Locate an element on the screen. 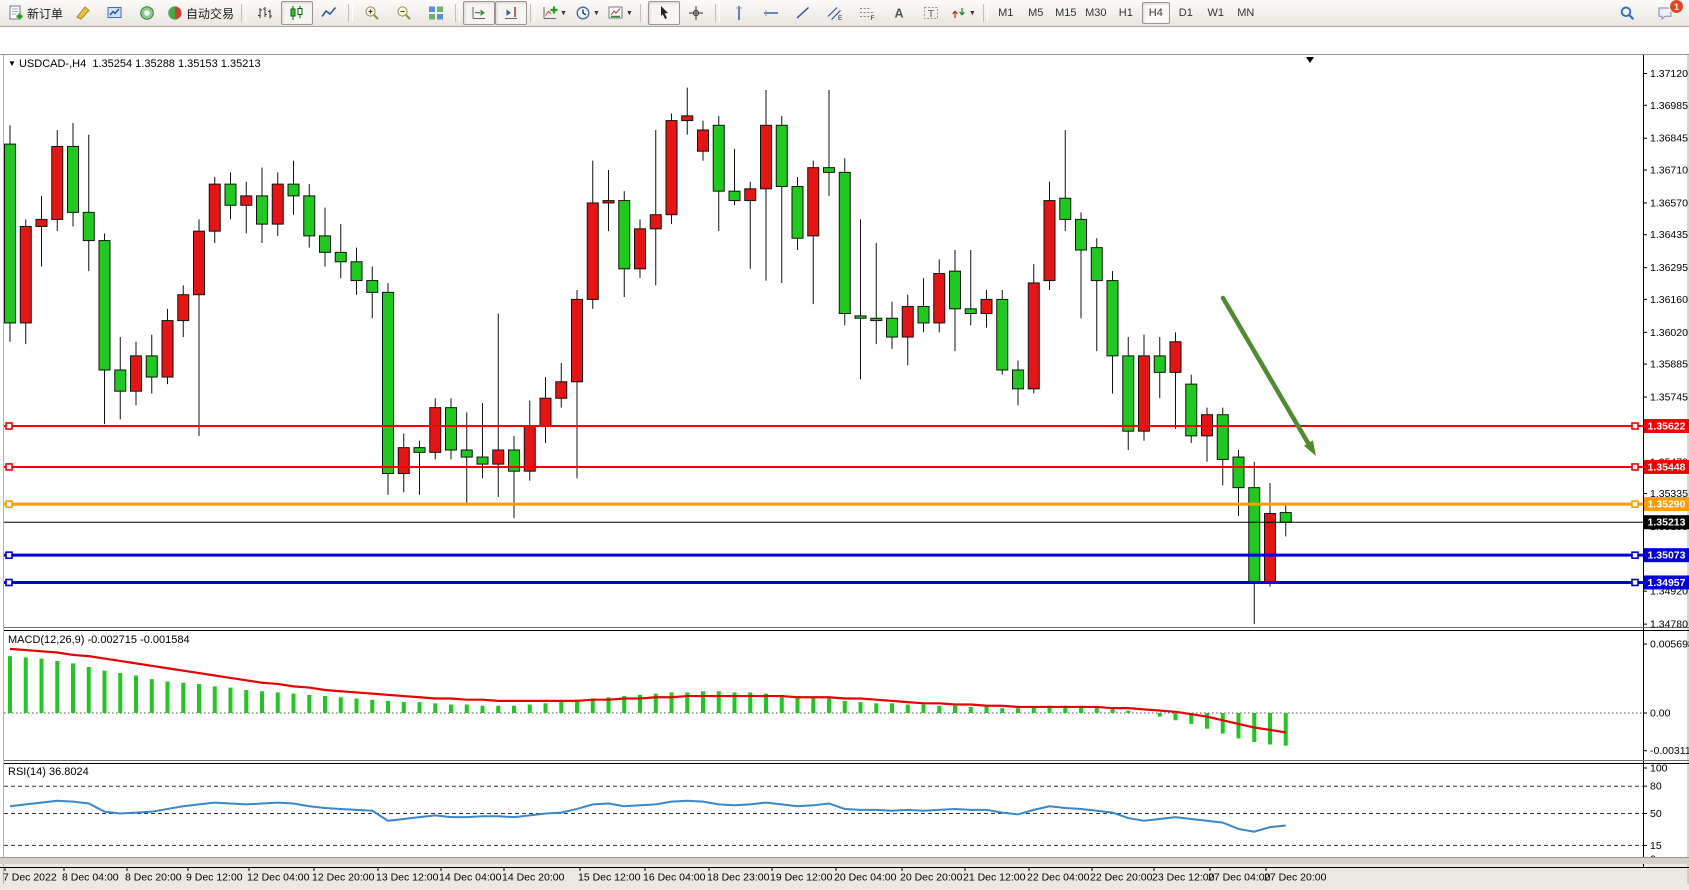 The height and width of the screenshot is (890, 1689). price-axis is located at coordinates (1666, 461).